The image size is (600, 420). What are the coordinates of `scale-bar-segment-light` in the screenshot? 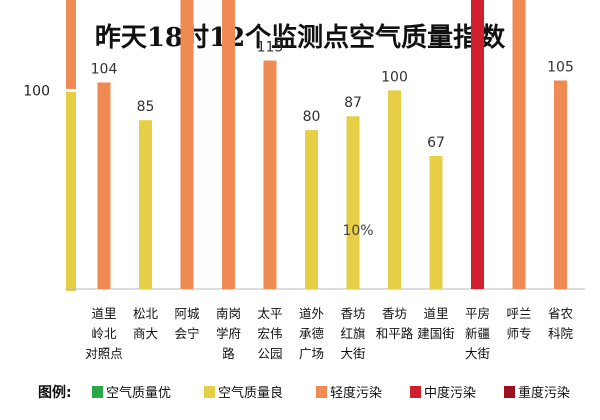 It's located at (71, 44).